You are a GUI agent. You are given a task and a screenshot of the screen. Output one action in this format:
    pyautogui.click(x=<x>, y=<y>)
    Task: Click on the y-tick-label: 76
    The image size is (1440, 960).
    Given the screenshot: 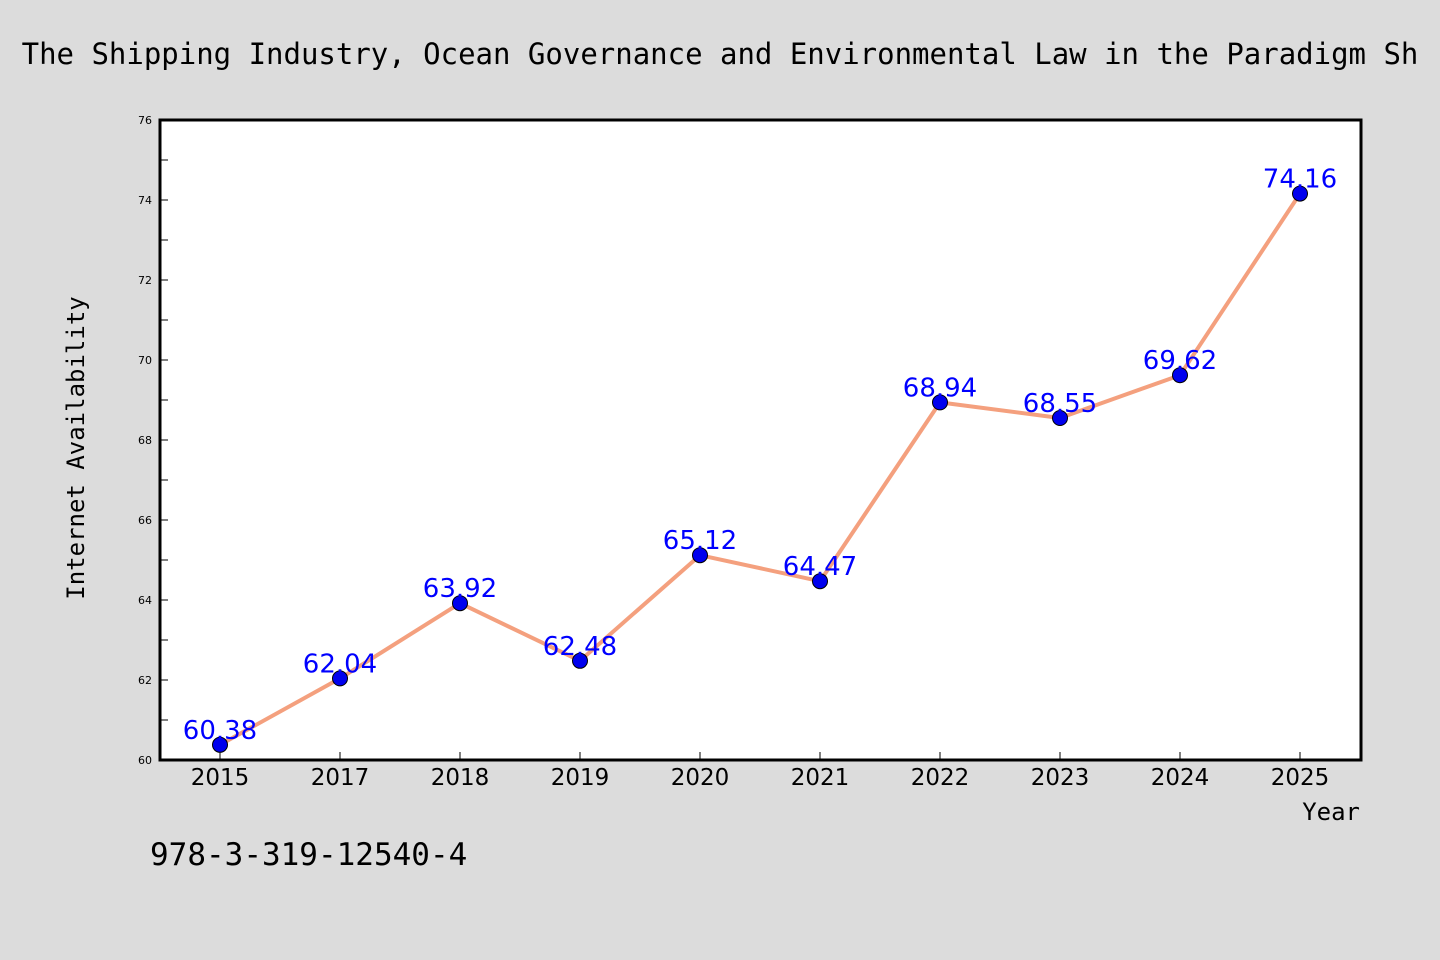 What is the action you would take?
    pyautogui.click(x=145, y=120)
    